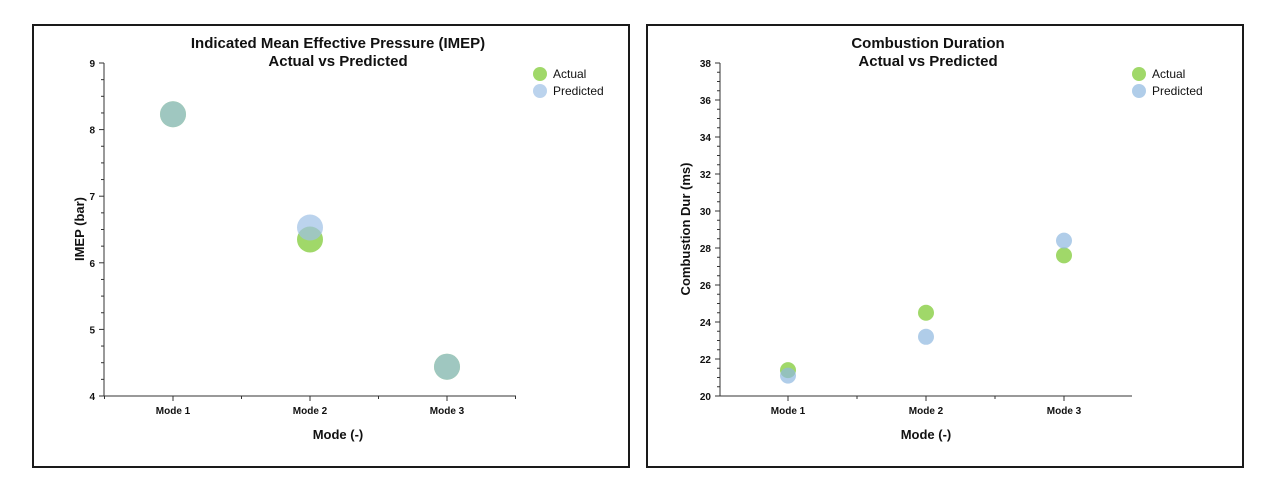 The image size is (1274, 494). I want to click on y-axis-label: Combustion Dur (ms), so click(685, 229).